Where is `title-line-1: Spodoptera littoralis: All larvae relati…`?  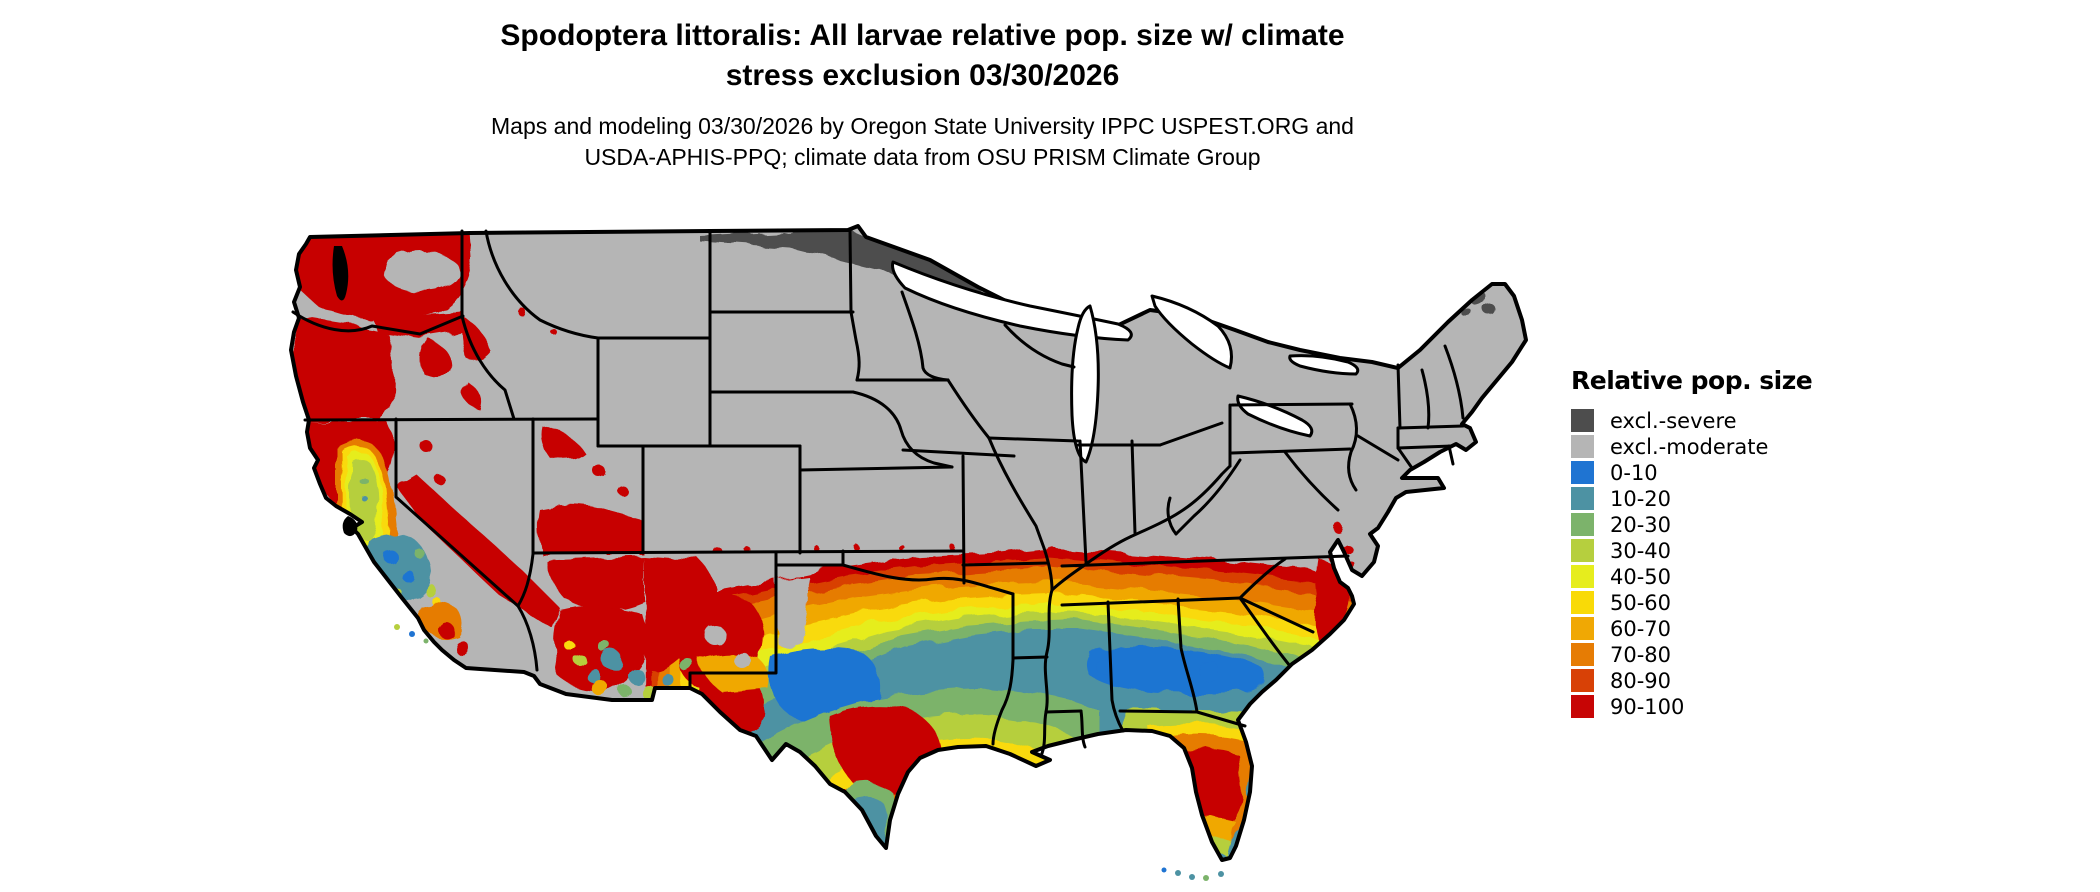
title-line-1: Spodoptera littoralis: All larvae relati… is located at coordinates (922, 35).